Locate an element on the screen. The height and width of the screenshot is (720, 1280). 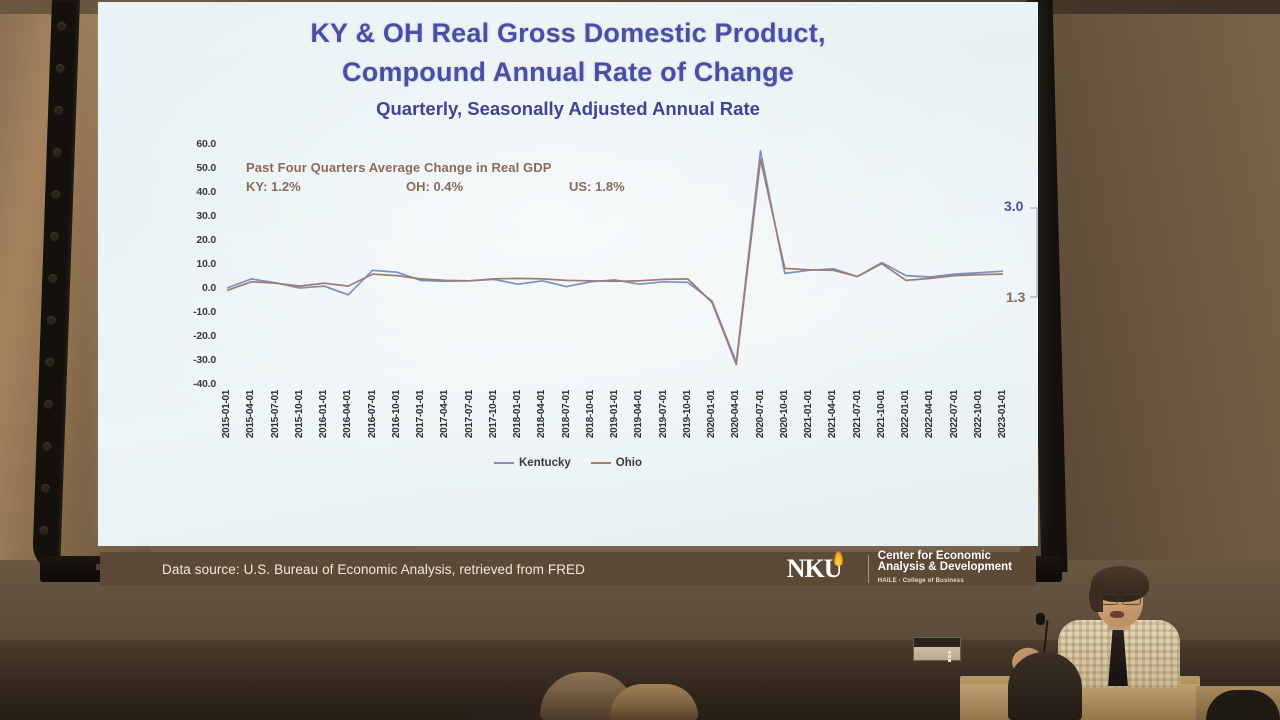
legend-swatch-ohio is located at coordinates (600, 463).